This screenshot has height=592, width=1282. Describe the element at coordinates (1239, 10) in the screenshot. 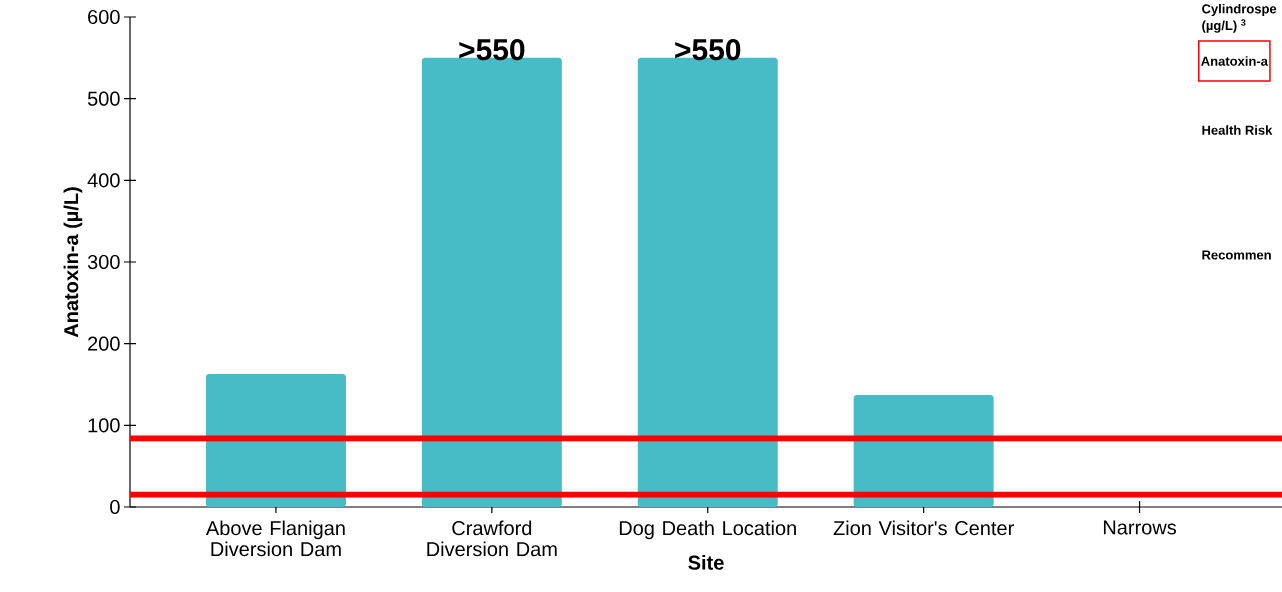

I see `text: Cylindrospe` at that location.